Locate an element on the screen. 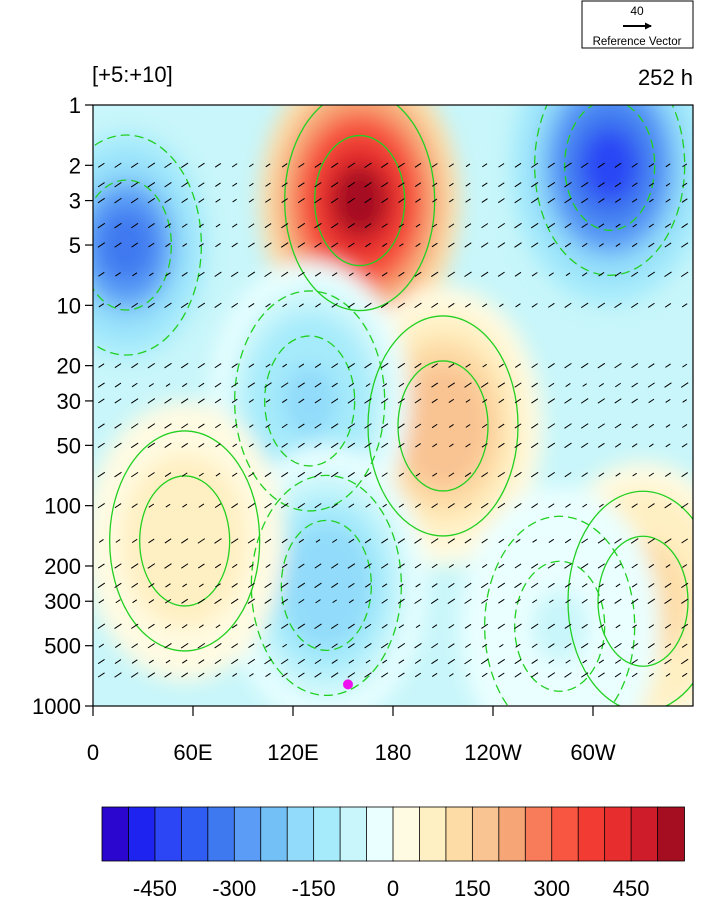 This screenshot has height=898, width=710. contour-line is located at coordinates (310, 401).